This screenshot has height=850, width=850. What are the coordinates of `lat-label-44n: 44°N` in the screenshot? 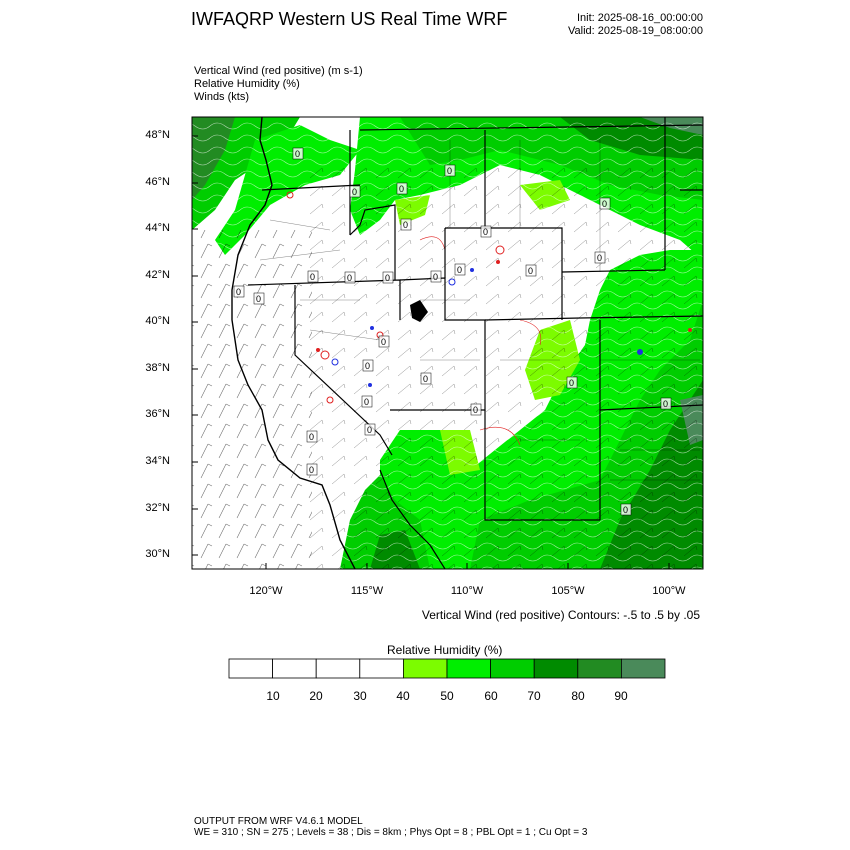 It's located at (157, 228).